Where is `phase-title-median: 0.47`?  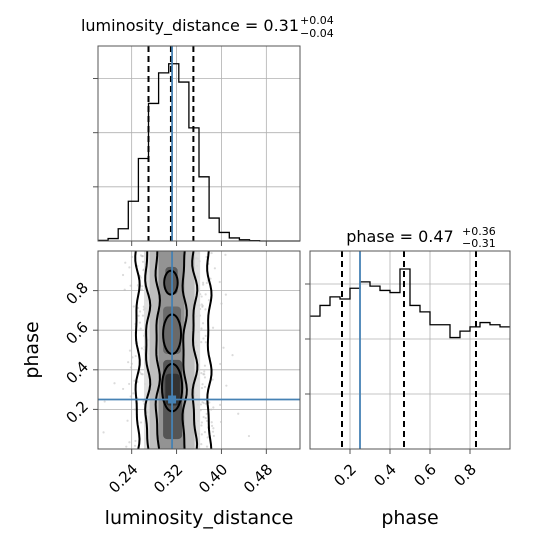 phase-title-median: 0.47 is located at coordinates (436, 236).